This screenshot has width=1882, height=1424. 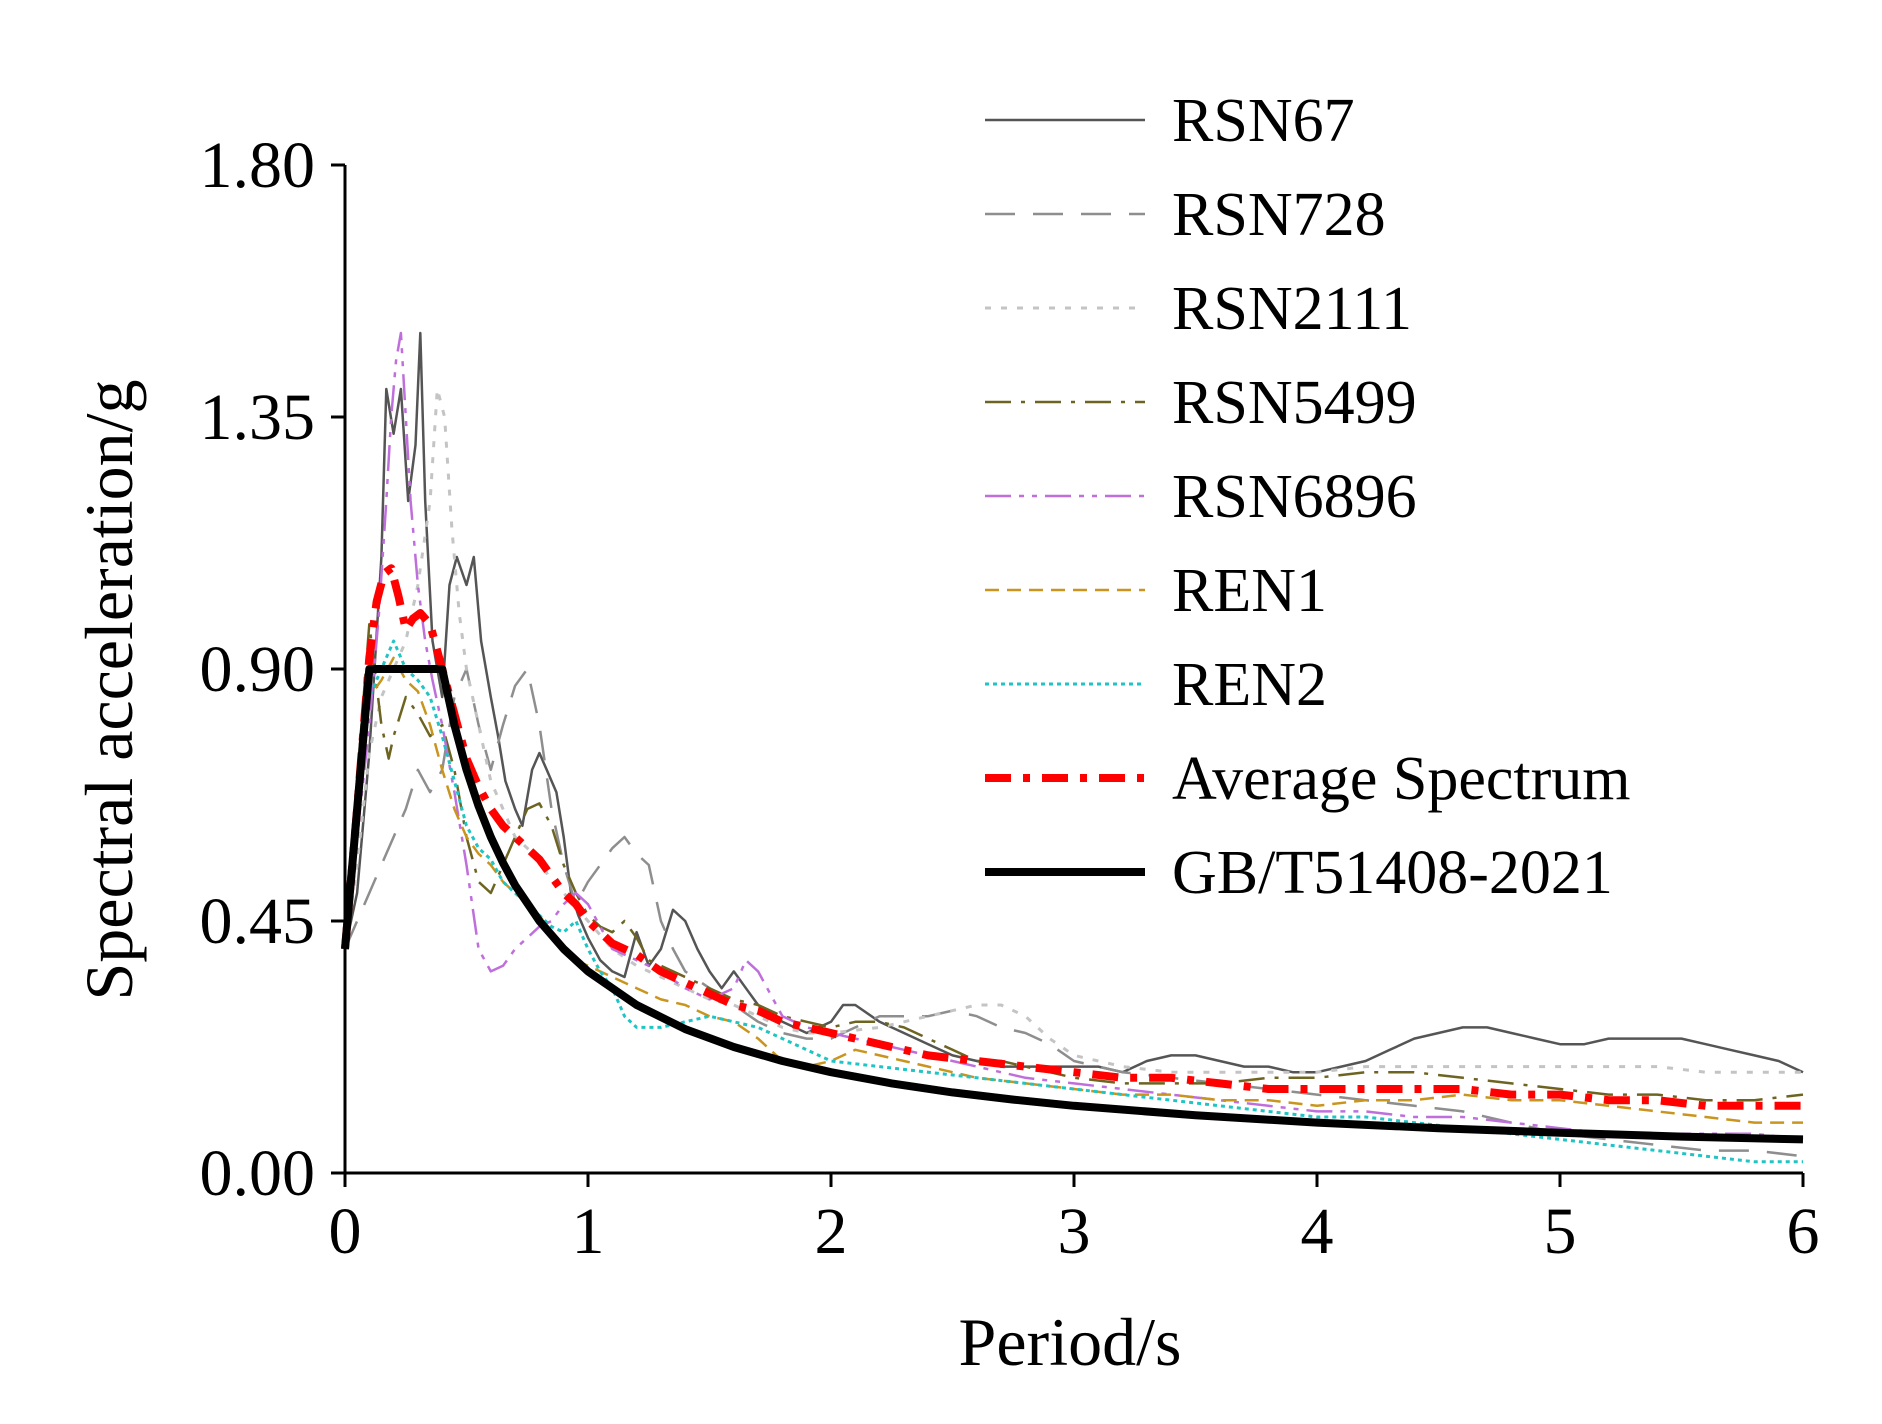 I want to click on legend-item-average-spectrum: Average Spectrum, so click(x=1308, y=779).